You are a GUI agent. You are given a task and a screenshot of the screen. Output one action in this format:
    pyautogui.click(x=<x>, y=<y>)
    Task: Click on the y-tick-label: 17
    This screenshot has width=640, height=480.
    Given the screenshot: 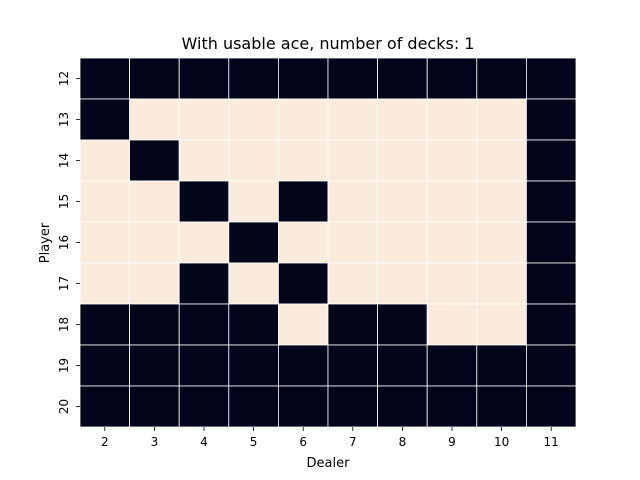 What is the action you would take?
    pyautogui.click(x=64, y=283)
    